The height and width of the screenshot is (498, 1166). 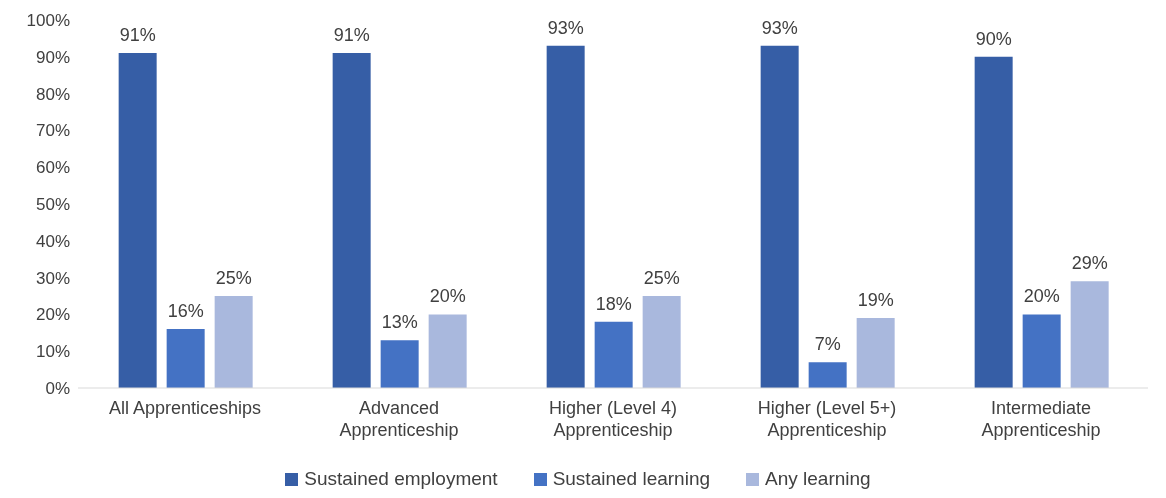 I want to click on data-label: 7%, so click(x=827, y=344).